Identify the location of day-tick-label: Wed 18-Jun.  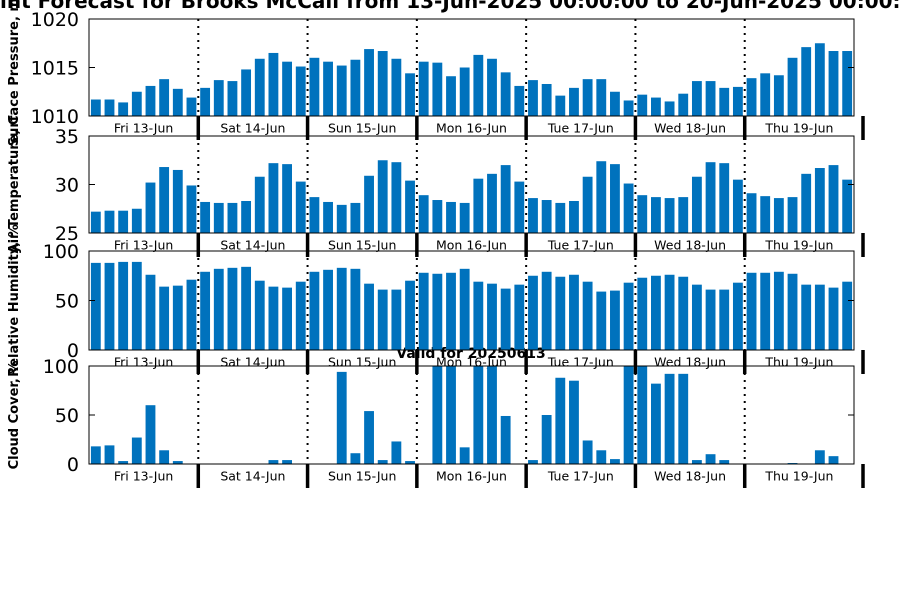
(690, 128).